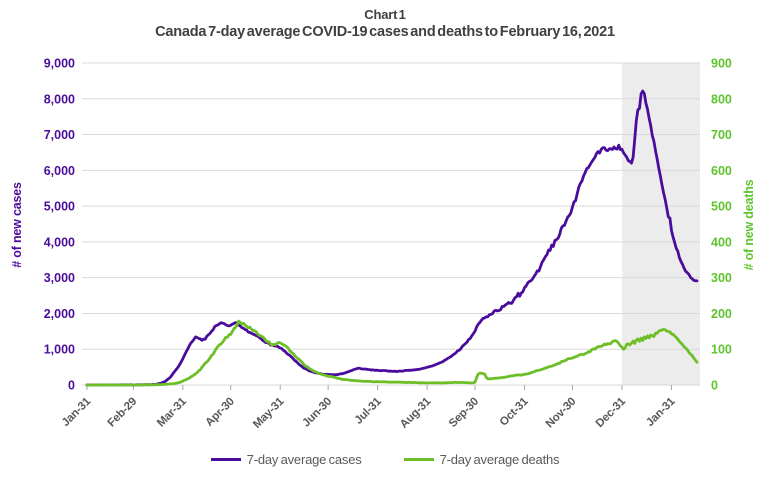 The width and height of the screenshot is (770, 480). Describe the element at coordinates (611, 412) in the screenshot. I see `x-axis-tick-label: Dec-31` at that location.